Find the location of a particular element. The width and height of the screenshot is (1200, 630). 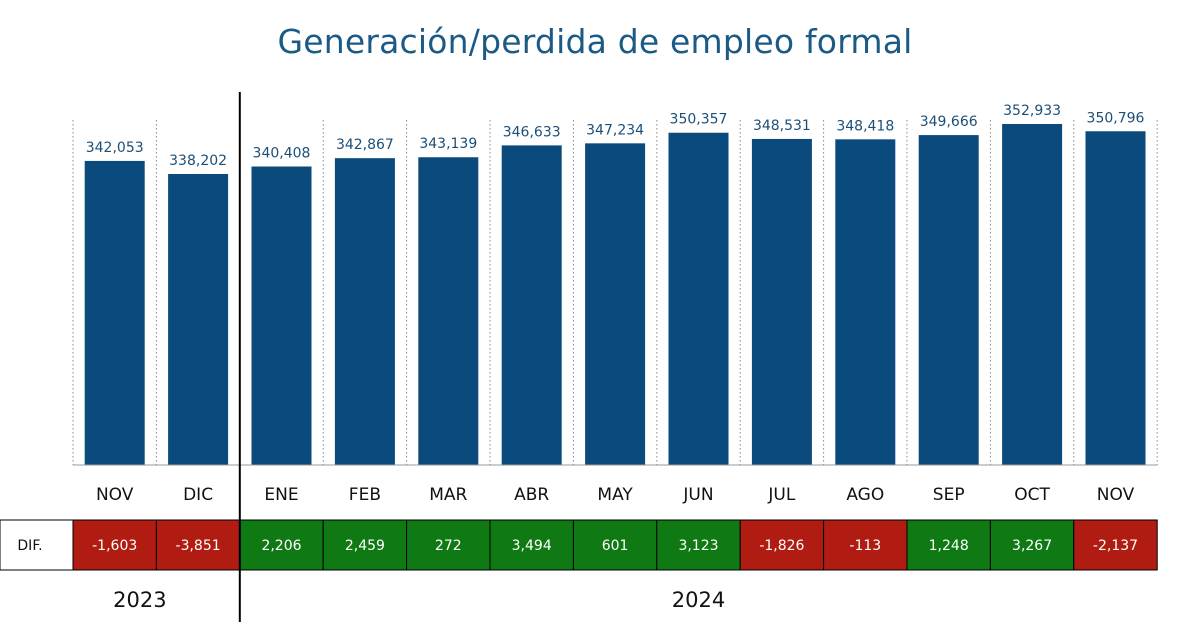

x-tick-label: DIC is located at coordinates (198, 495).